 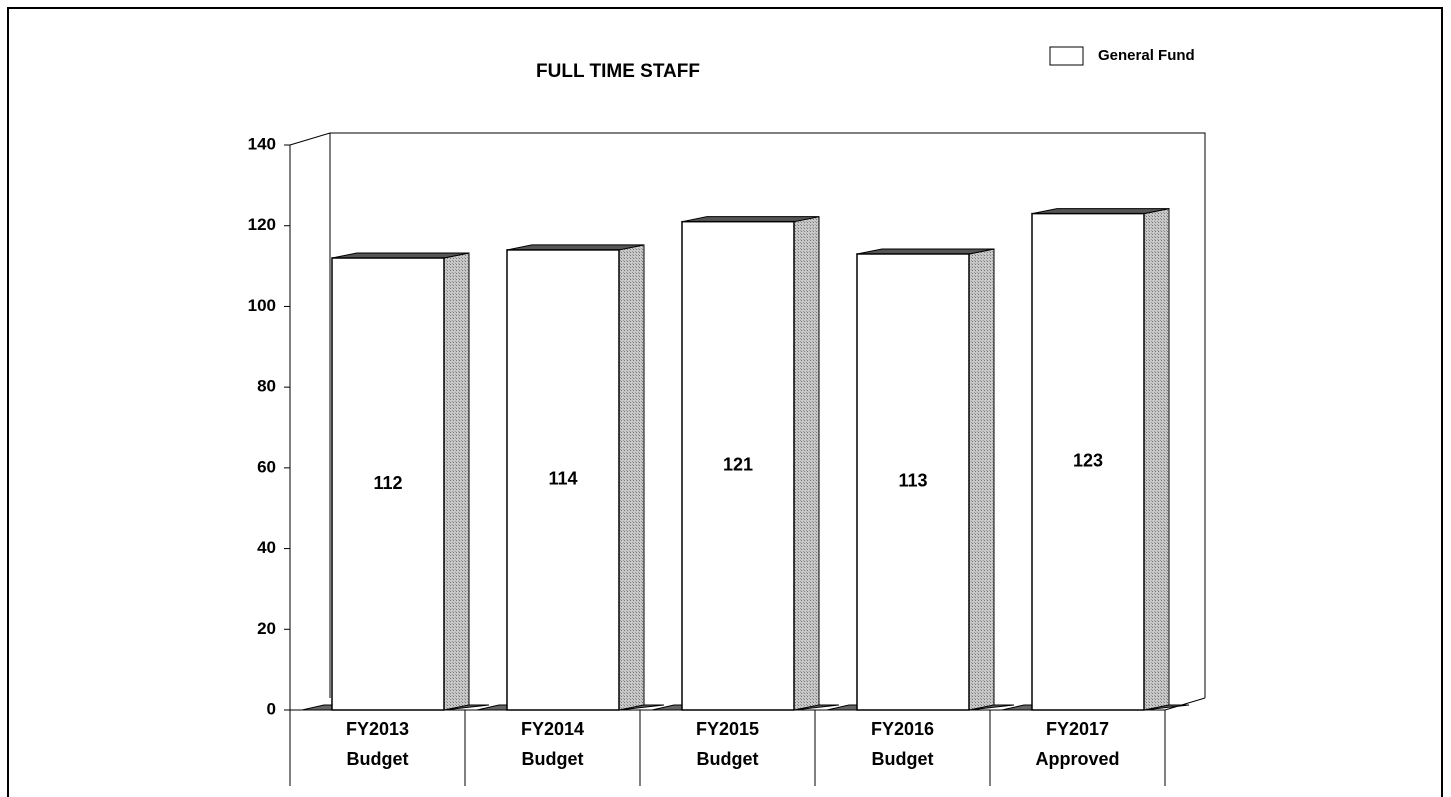 I want to click on bar-top, so click(x=1100, y=211).